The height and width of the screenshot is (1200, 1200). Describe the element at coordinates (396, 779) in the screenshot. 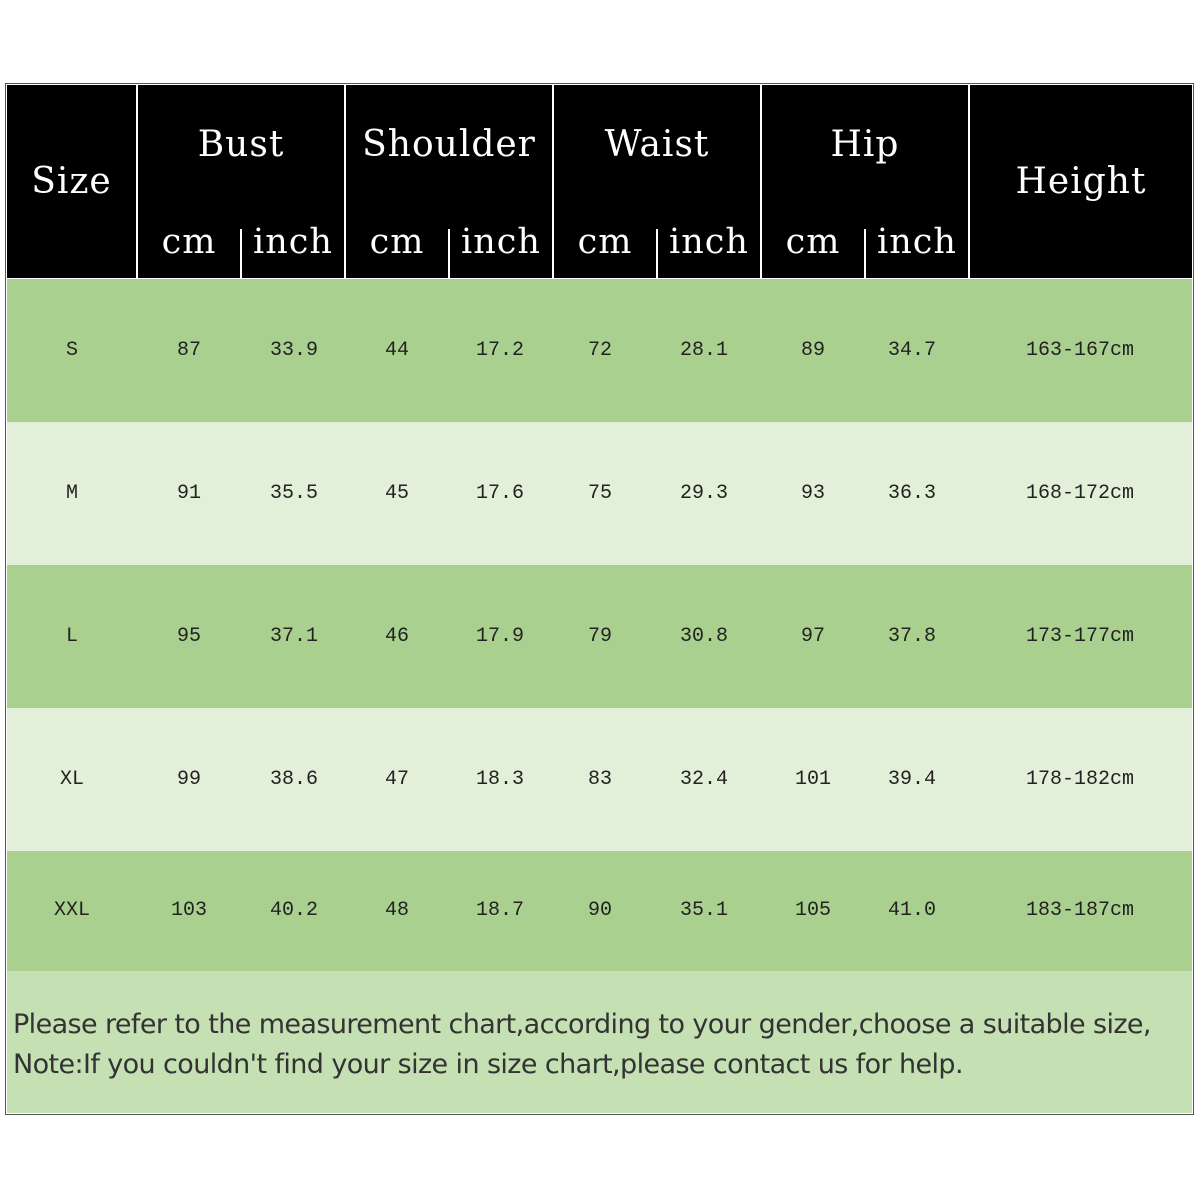

I see `cell-value: 47` at that location.